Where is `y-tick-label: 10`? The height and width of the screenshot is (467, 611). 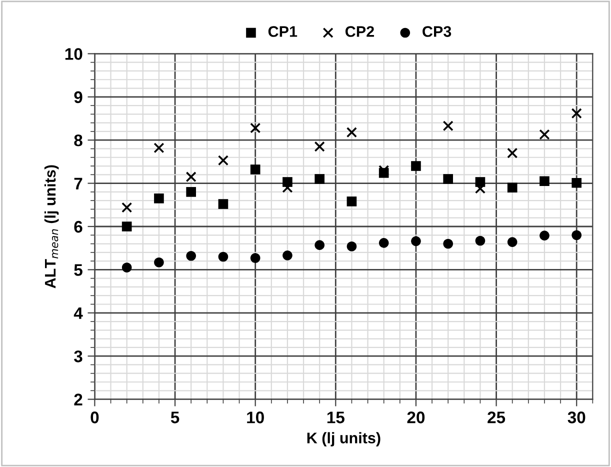
y-tick-label: 10 is located at coordinates (73, 54).